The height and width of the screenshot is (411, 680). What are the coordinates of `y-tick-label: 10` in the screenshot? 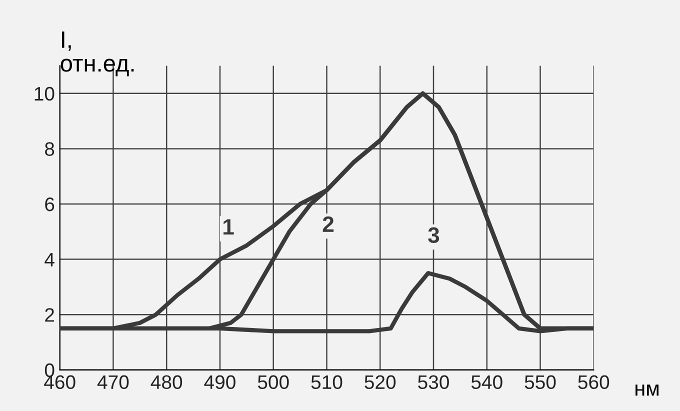 It's located at (44, 93).